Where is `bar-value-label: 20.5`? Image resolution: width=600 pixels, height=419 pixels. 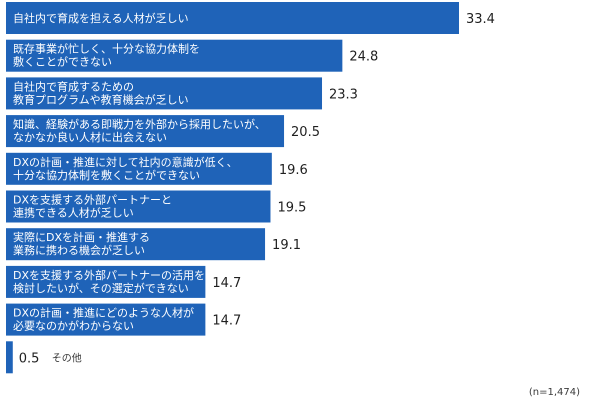
bar-value-label: 20.5 is located at coordinates (305, 132).